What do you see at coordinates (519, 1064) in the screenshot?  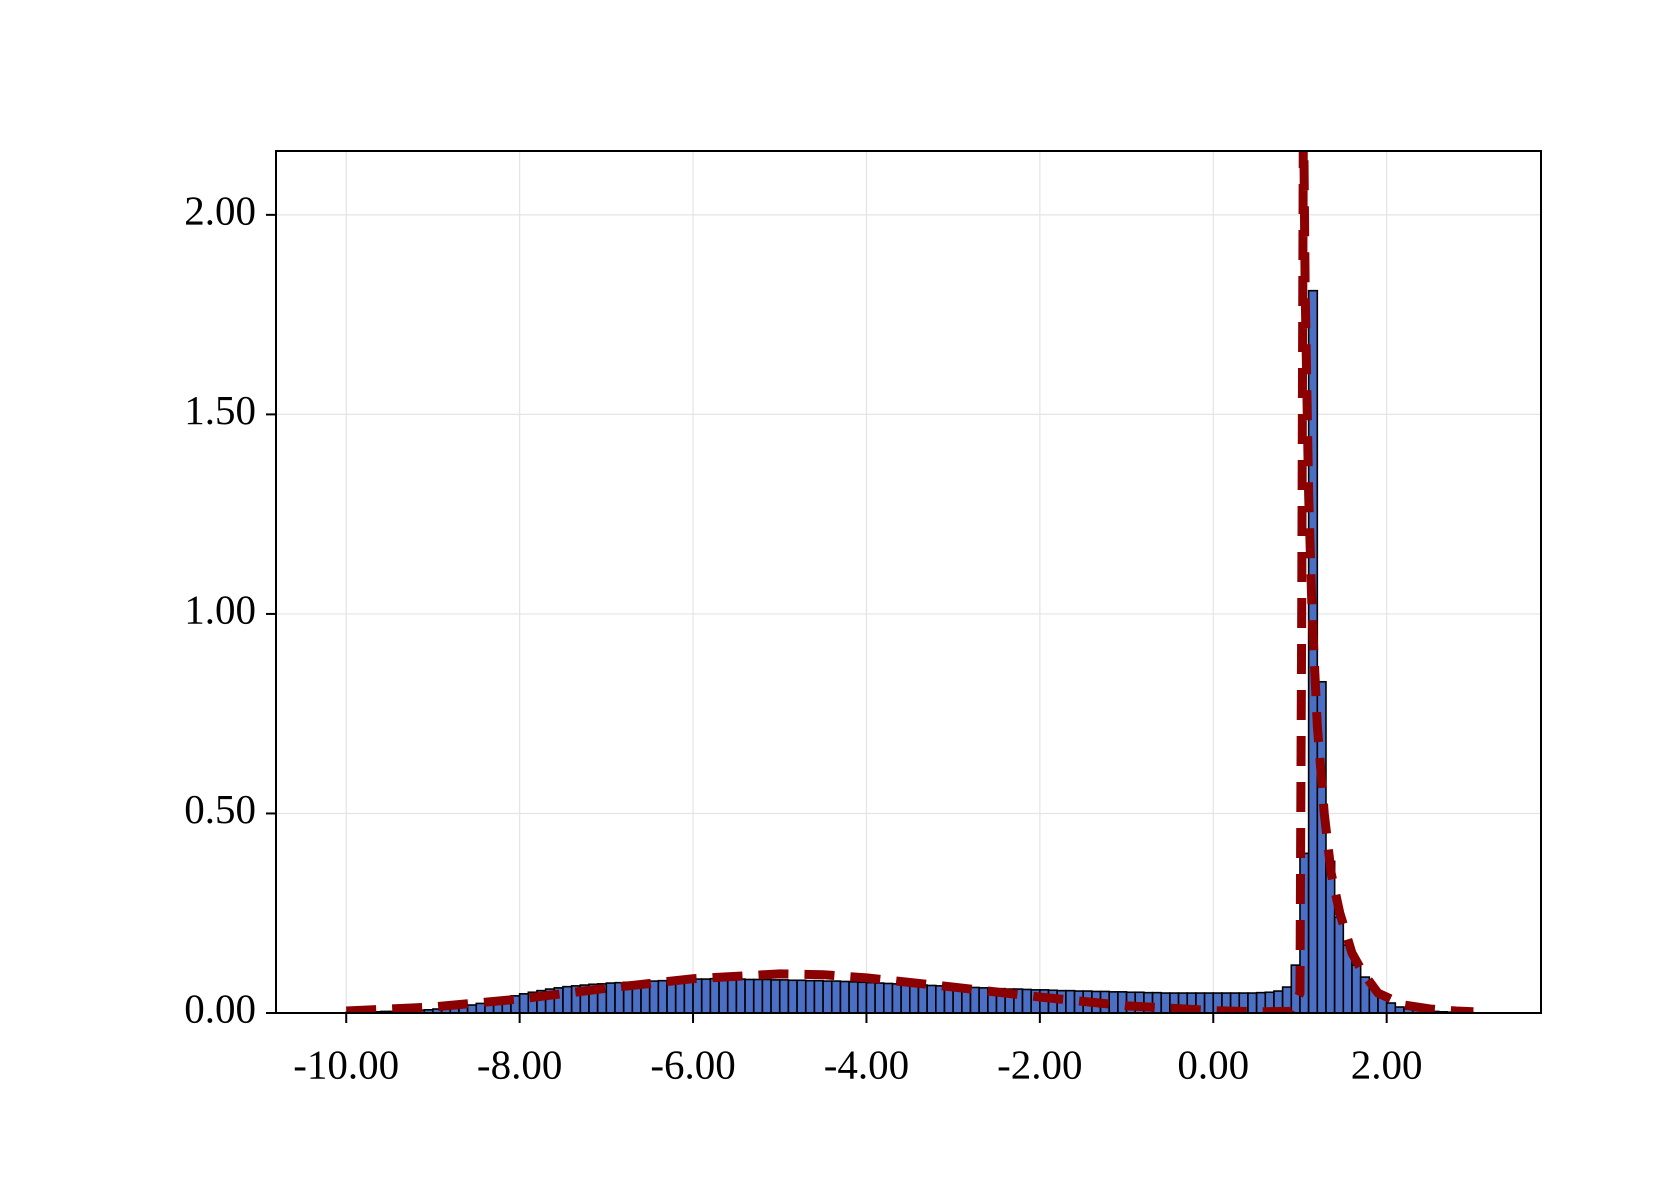 I see `x-tick-label: -8.00` at bounding box center [519, 1064].